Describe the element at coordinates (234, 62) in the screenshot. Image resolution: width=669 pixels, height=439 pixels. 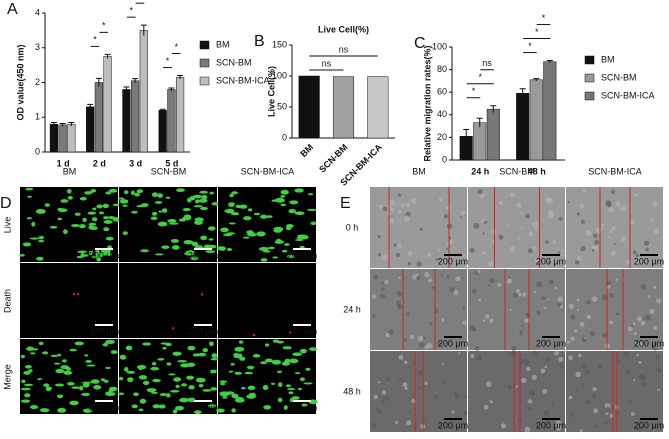
I see `legend-label: SCN-BM` at that location.